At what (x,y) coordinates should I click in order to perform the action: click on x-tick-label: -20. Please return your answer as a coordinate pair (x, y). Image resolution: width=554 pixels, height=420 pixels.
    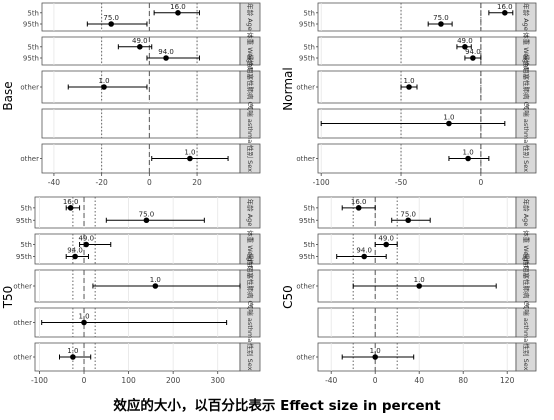
    Looking at the image, I should click on (102, 182).